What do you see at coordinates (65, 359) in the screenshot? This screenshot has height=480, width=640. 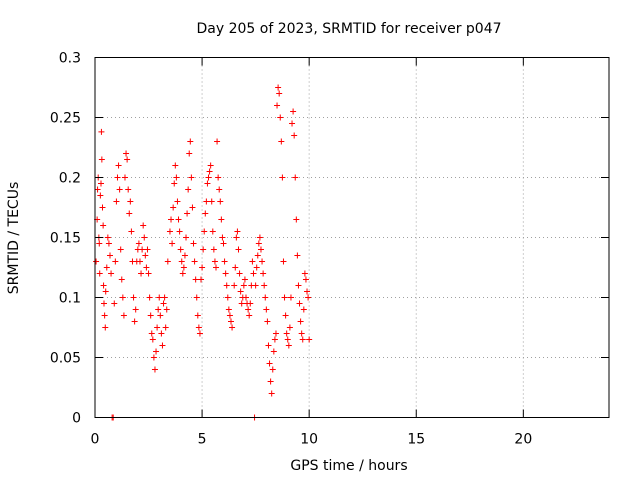 I see `y-tick-label: 0.05` at bounding box center [65, 359].